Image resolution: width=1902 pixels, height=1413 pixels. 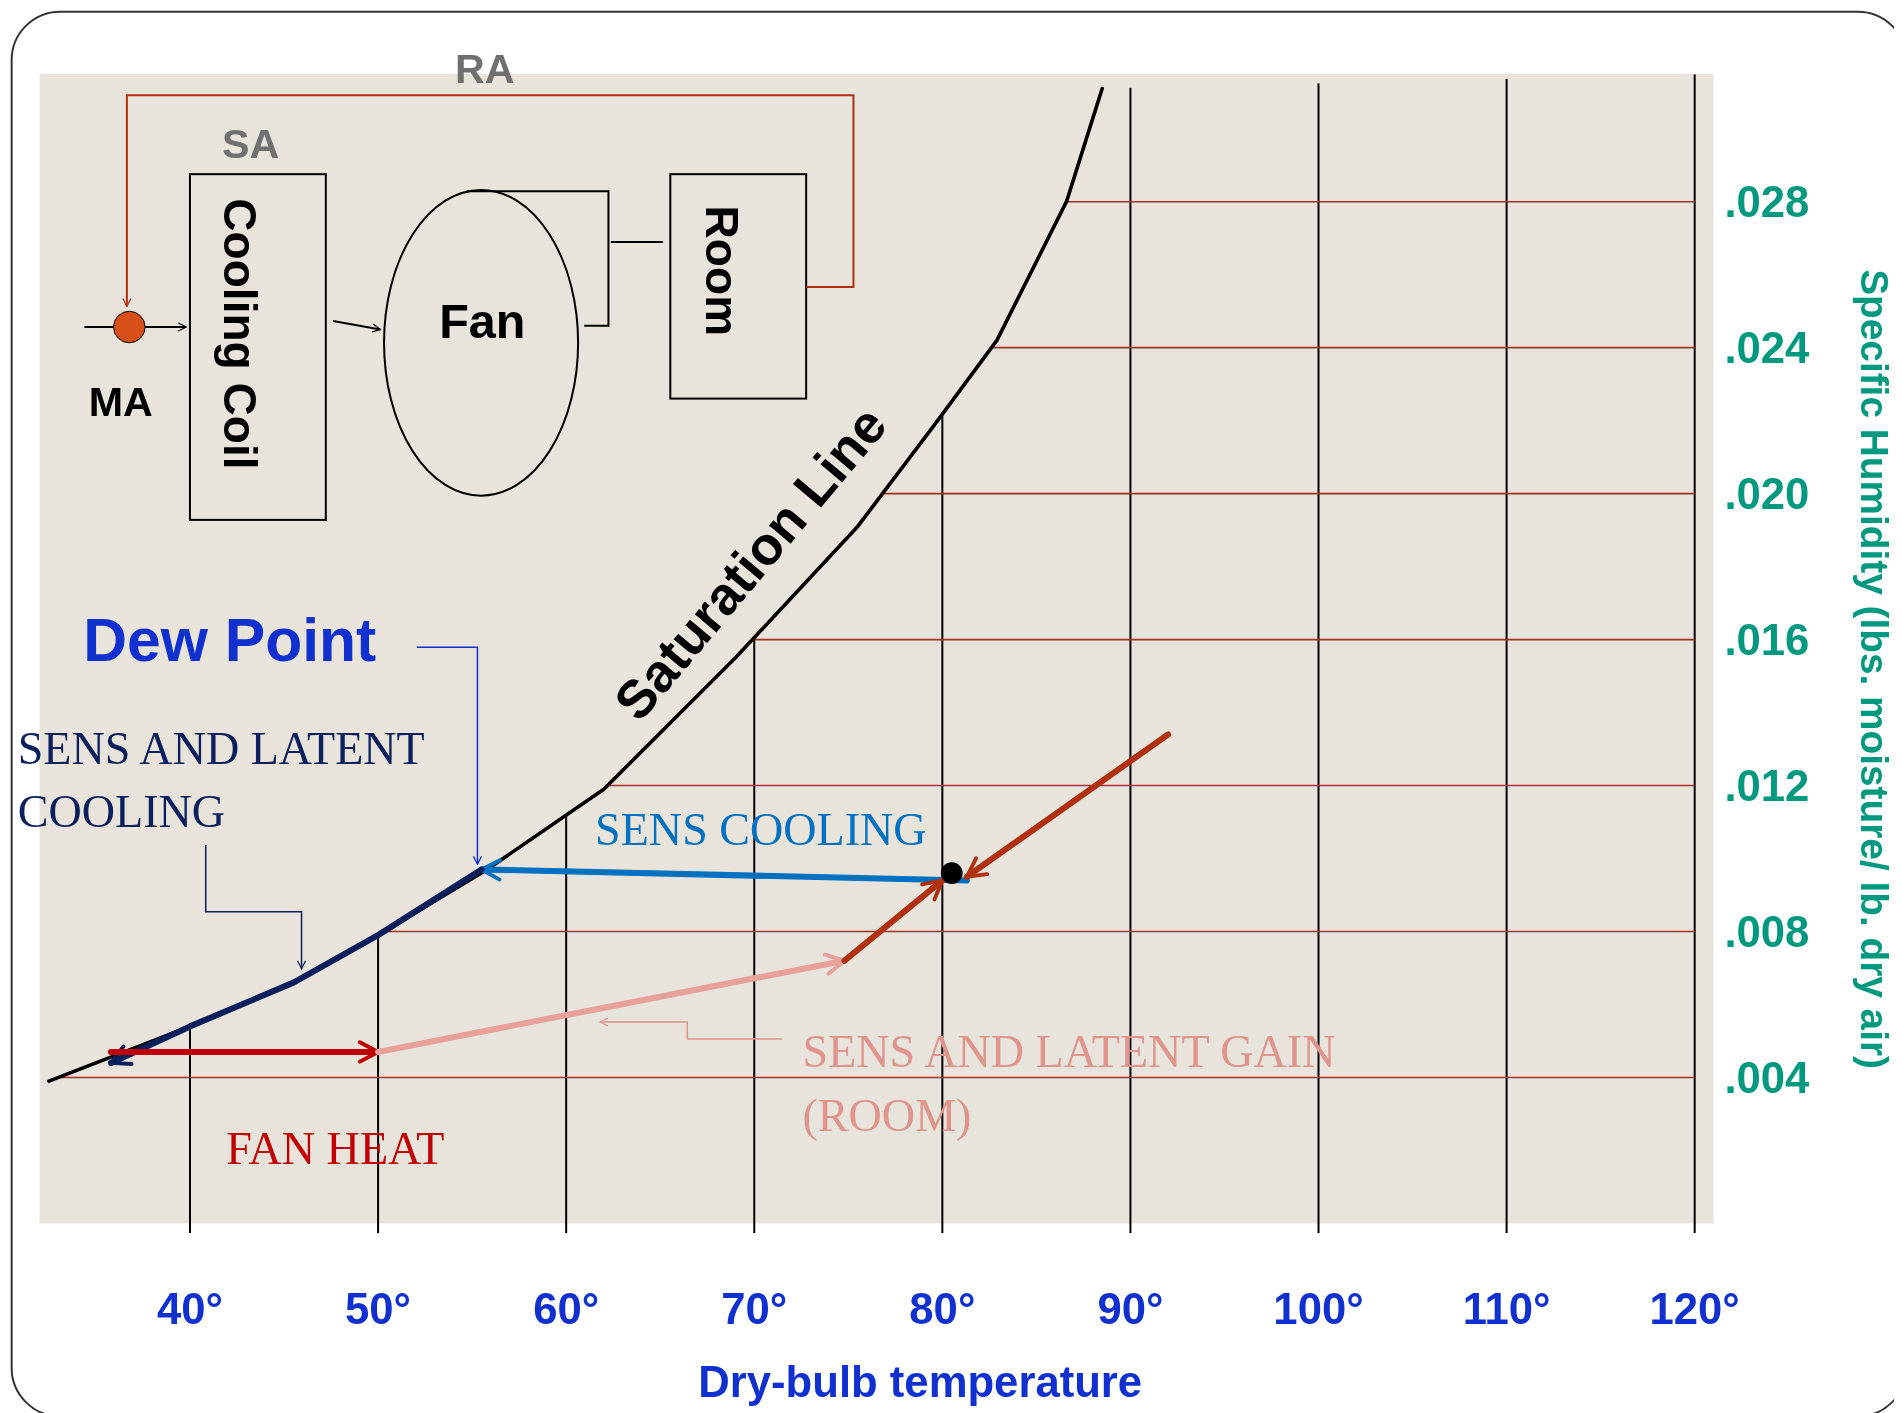 What do you see at coordinates (721, 271) in the screenshot?
I see `annotation: Room` at bounding box center [721, 271].